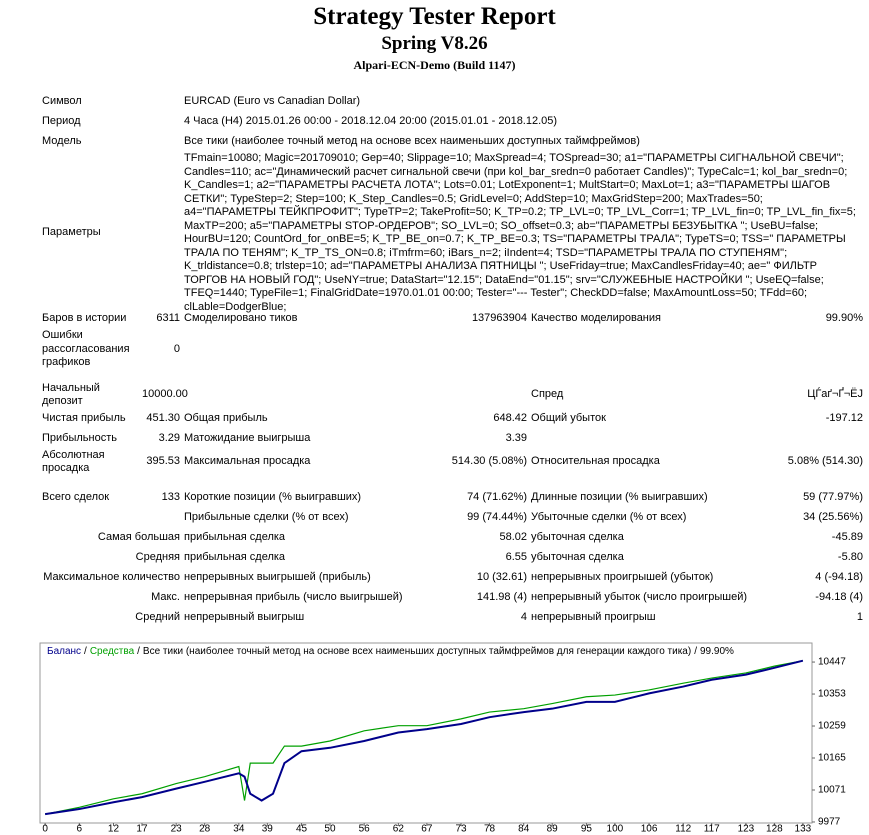  What do you see at coordinates (427, 829) in the screenshot?
I see `x-tick-label: 67` at bounding box center [427, 829].